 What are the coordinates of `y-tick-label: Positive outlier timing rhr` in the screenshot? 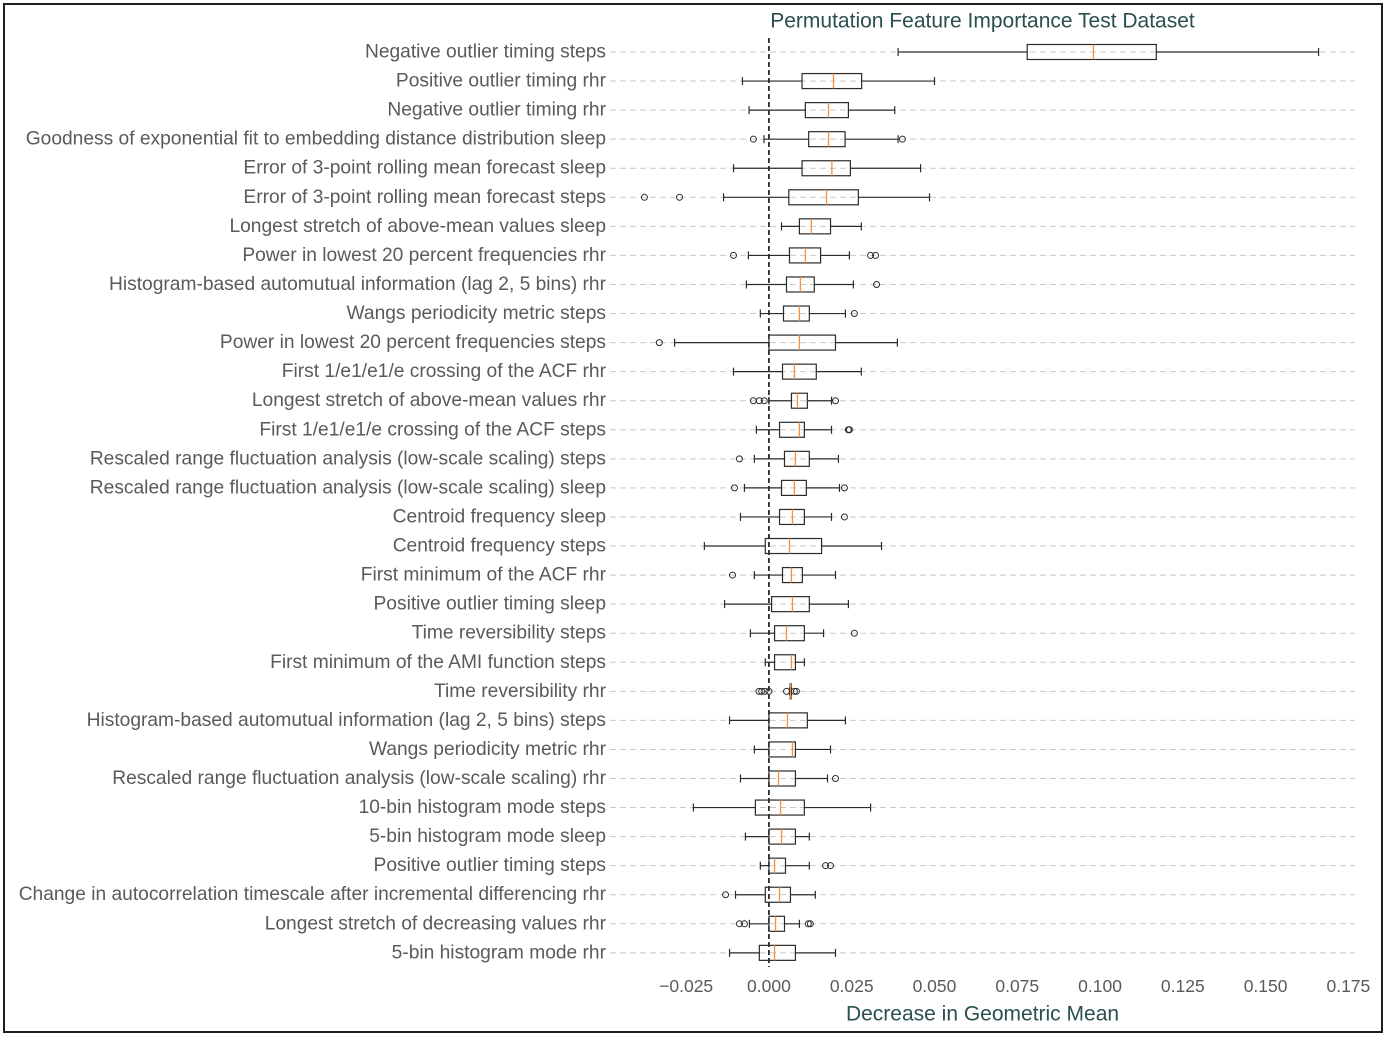 It's located at (501, 81).